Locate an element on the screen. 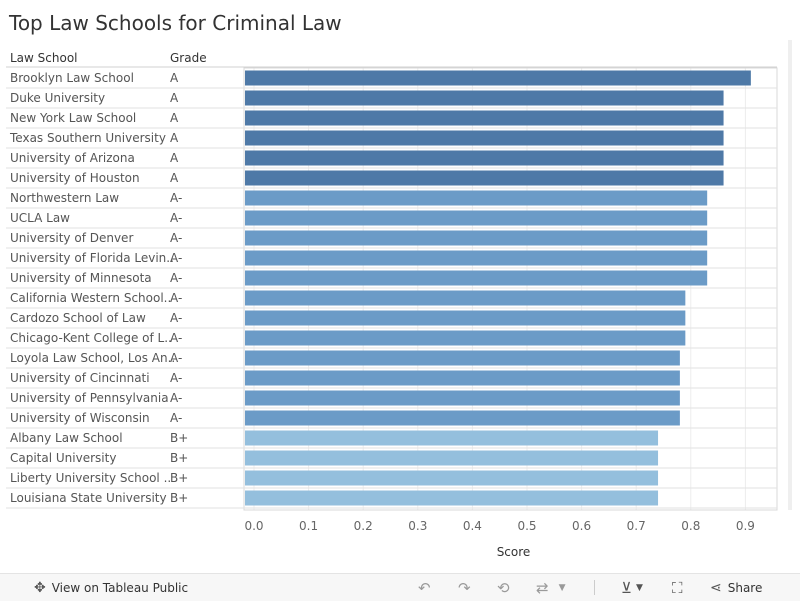 Image resolution: width=800 pixels, height=601 pixels. redo-button: ↷ is located at coordinates (464, 587).